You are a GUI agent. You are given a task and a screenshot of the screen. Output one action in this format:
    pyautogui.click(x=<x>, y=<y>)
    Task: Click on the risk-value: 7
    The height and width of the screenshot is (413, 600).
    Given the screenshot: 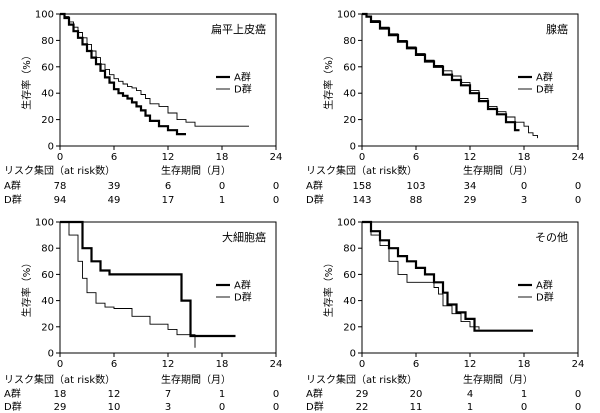 What is the action you would take?
    pyautogui.click(x=168, y=394)
    